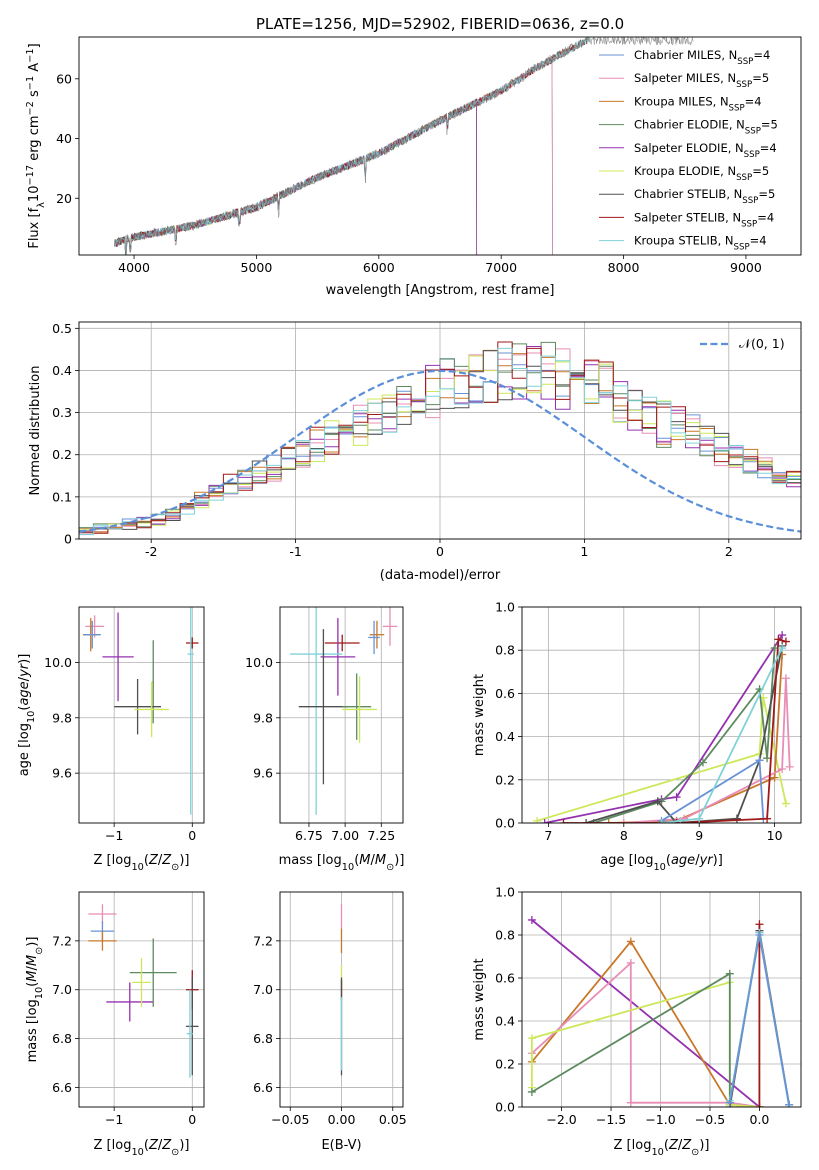  What do you see at coordinates (501, 267) in the screenshot?
I see `x-tick-label: 7000` at bounding box center [501, 267].